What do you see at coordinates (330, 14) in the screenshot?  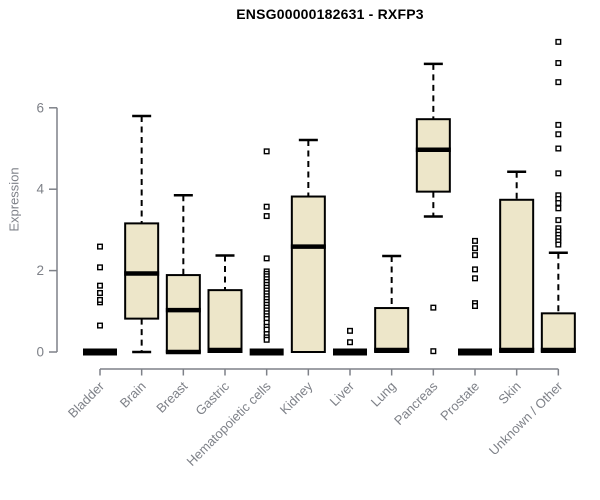 I see `chart-title: ENSG00000182631 - RXFP3` at bounding box center [330, 14].